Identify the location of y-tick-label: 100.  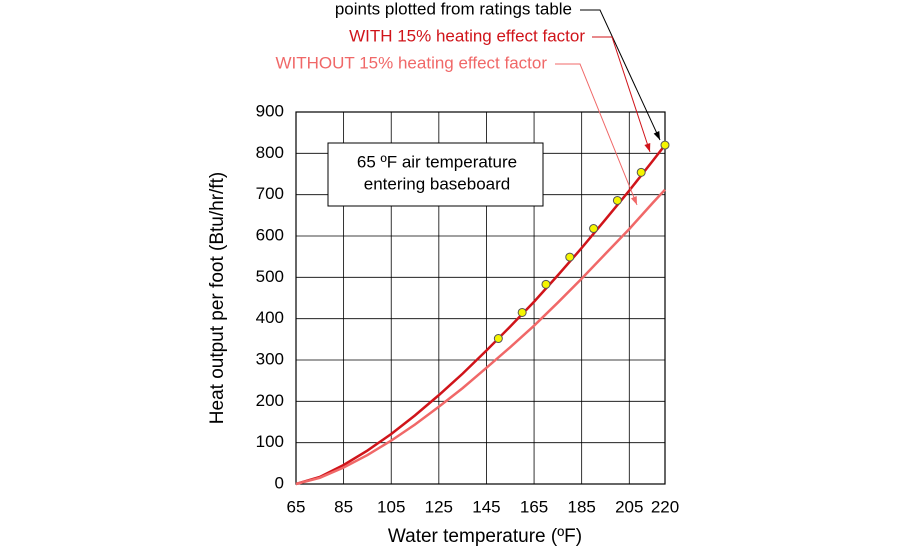
(270, 441).